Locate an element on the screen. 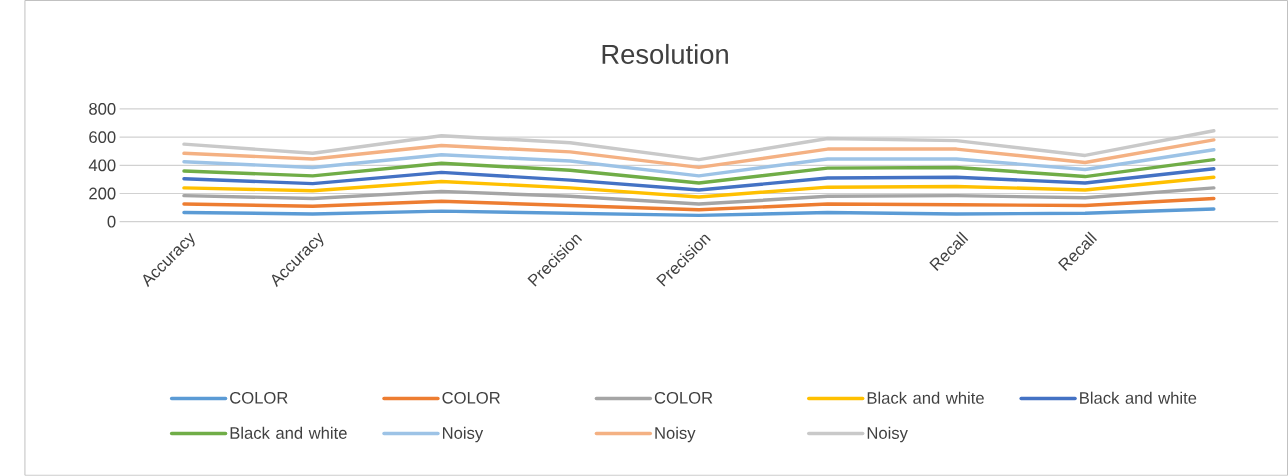  y-tick-label: 800 is located at coordinates (102, 109).